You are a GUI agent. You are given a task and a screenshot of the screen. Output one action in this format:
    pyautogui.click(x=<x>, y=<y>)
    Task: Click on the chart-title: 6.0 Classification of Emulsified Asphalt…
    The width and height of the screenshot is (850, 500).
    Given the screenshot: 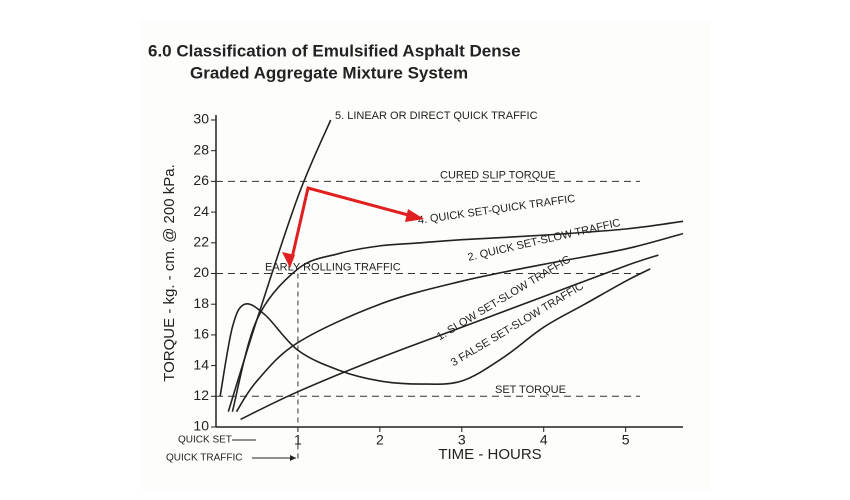 What is the action you would take?
    pyautogui.click(x=334, y=50)
    